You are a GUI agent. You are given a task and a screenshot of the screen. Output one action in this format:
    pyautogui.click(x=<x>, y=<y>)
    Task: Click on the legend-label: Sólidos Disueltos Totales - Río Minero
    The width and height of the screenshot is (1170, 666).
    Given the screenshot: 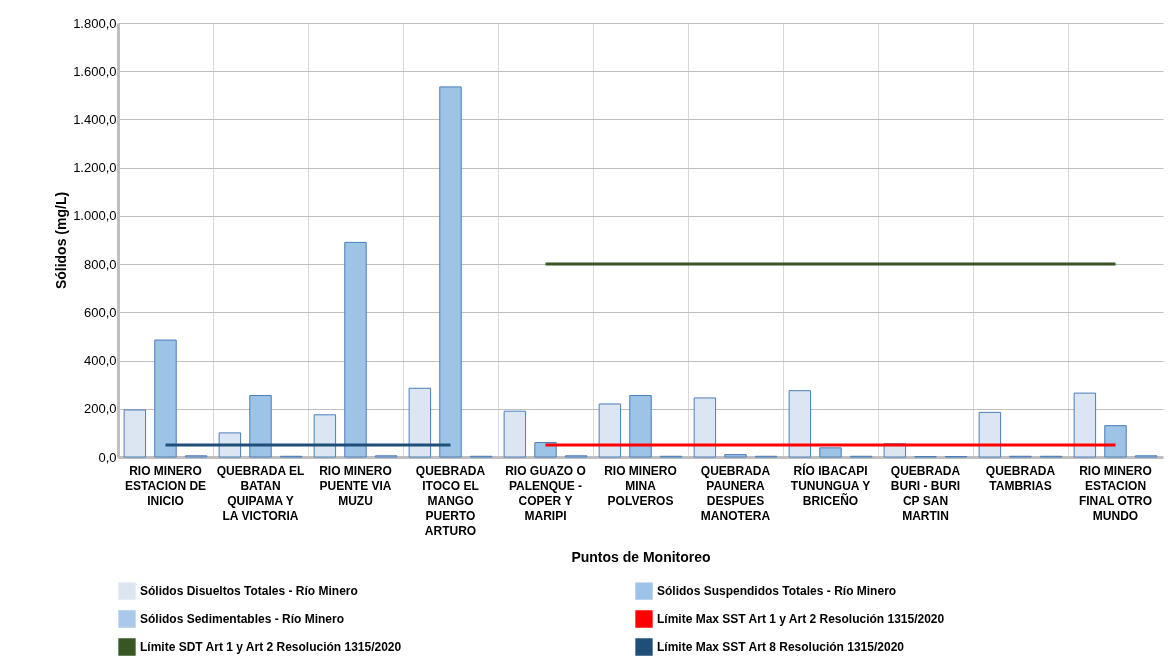 What is the action you would take?
    pyautogui.click(x=249, y=591)
    